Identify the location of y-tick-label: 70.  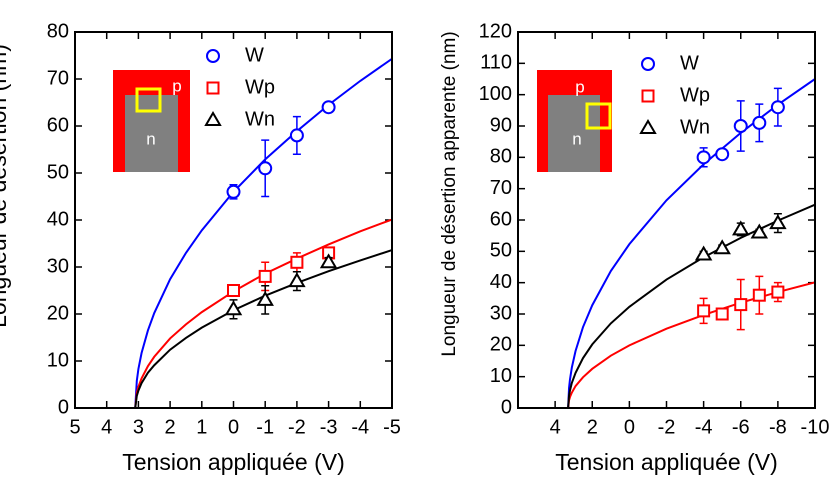
(58, 78).